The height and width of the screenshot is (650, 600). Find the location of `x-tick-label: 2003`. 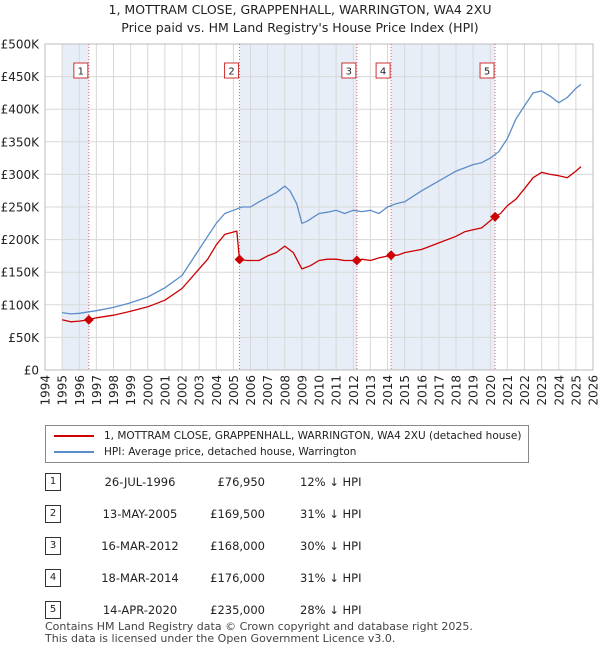

x-tick-label: 2003 is located at coordinates (200, 390).